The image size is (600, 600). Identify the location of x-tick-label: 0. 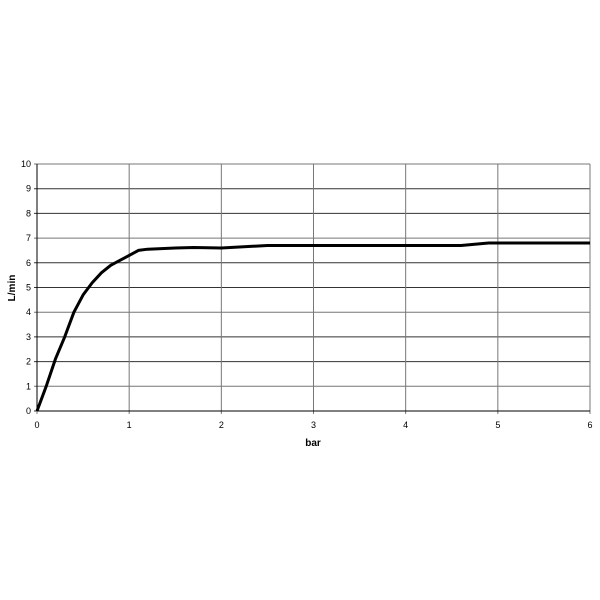
(36, 425).